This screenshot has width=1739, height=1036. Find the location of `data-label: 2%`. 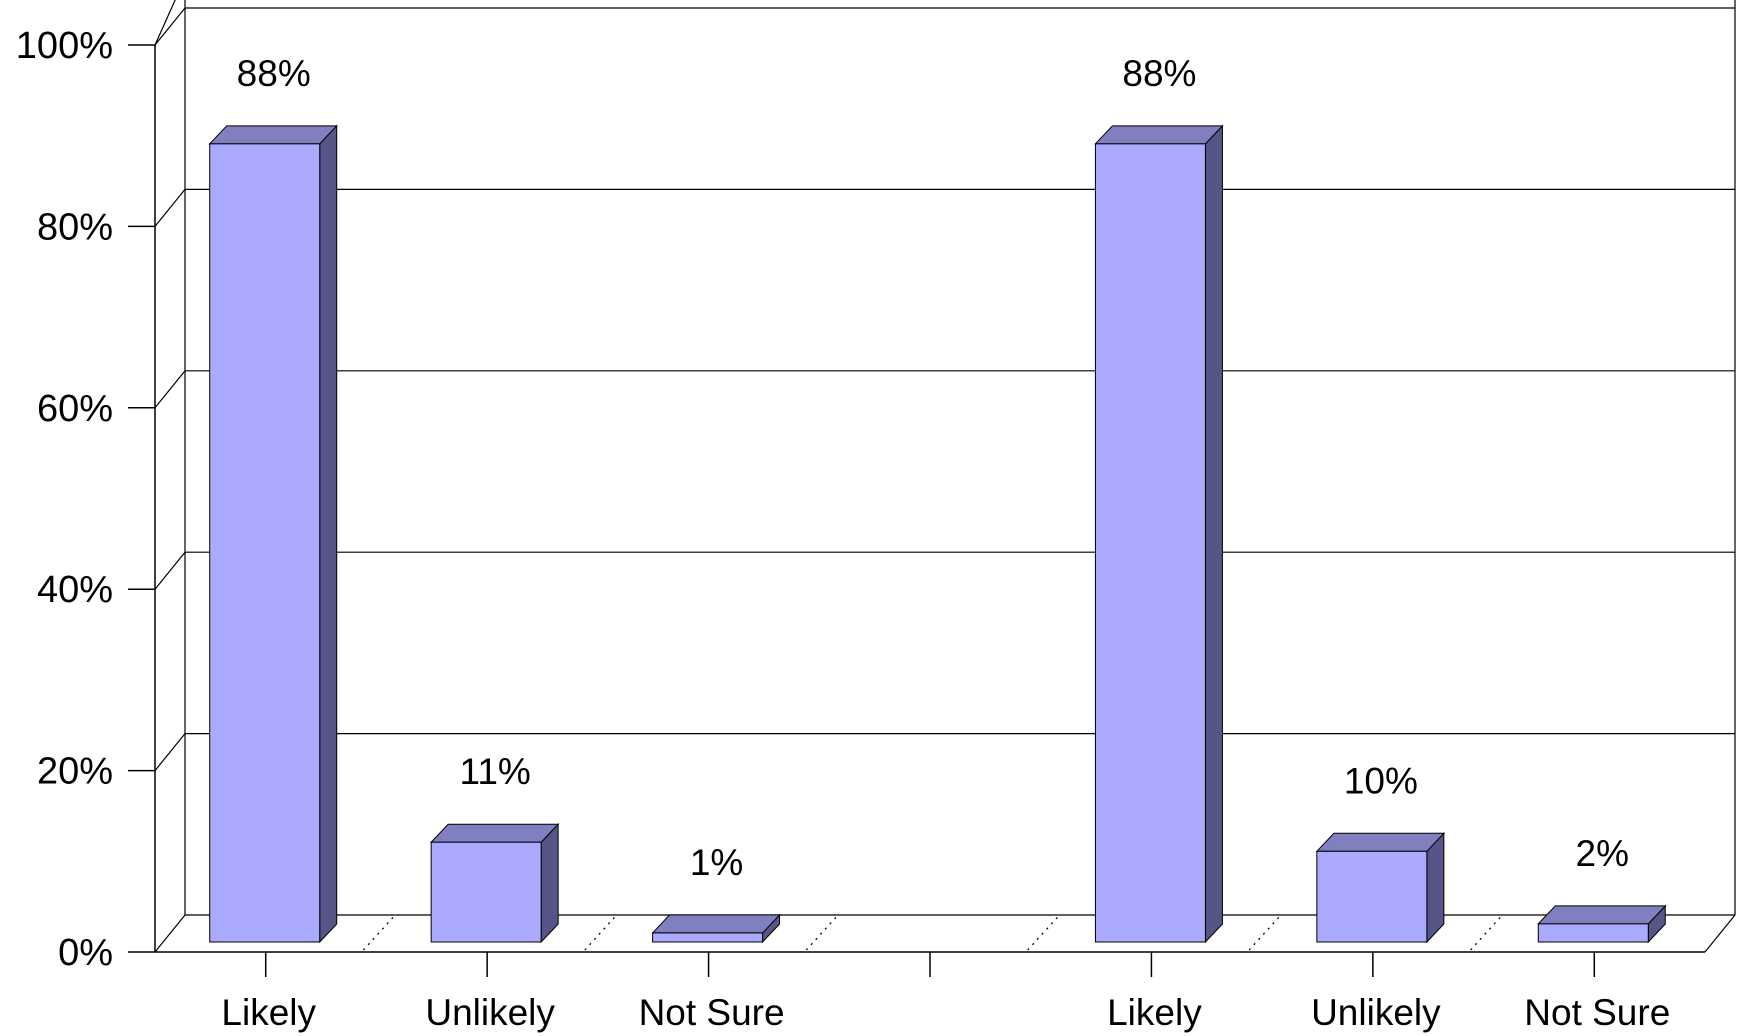

data-label: 2% is located at coordinates (1602, 853).